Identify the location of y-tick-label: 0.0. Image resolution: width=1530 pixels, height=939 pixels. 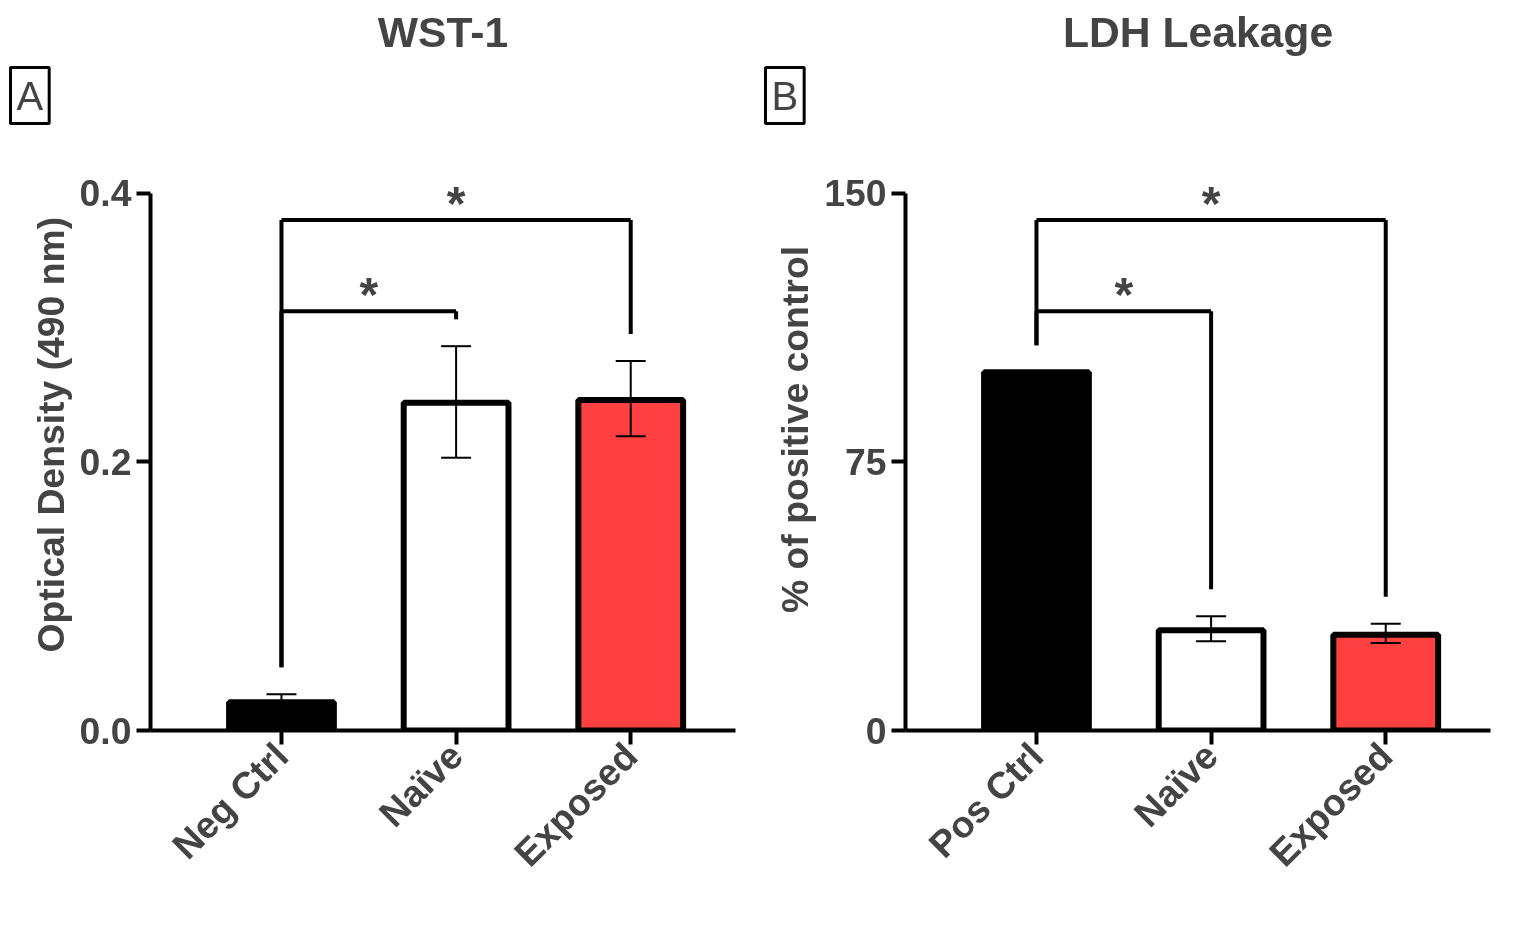
(105, 730).